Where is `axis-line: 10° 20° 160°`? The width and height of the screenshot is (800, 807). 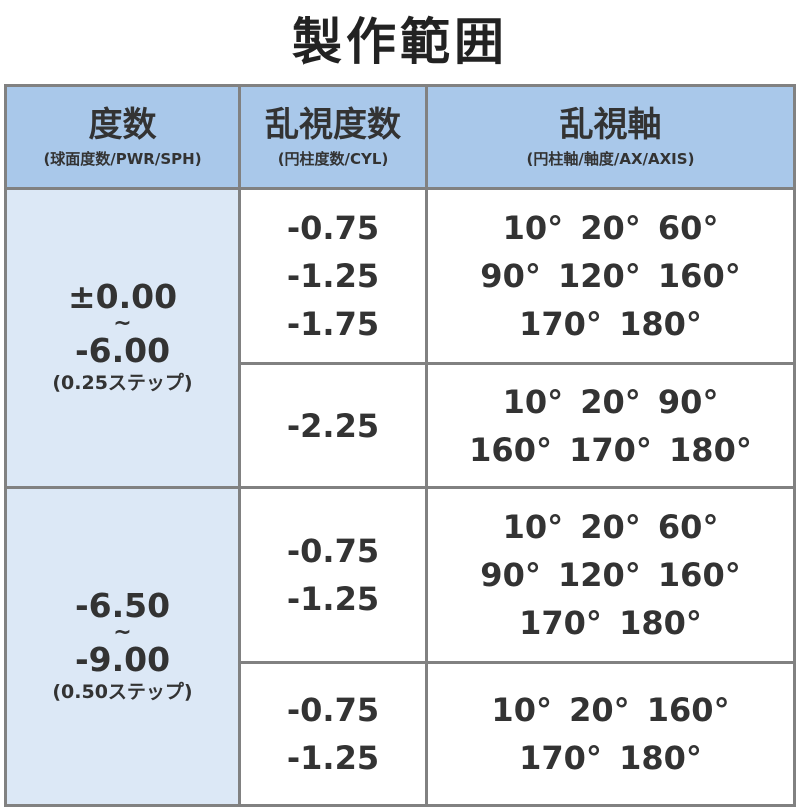 axis-line: 10° 20° 160° is located at coordinates (610, 710).